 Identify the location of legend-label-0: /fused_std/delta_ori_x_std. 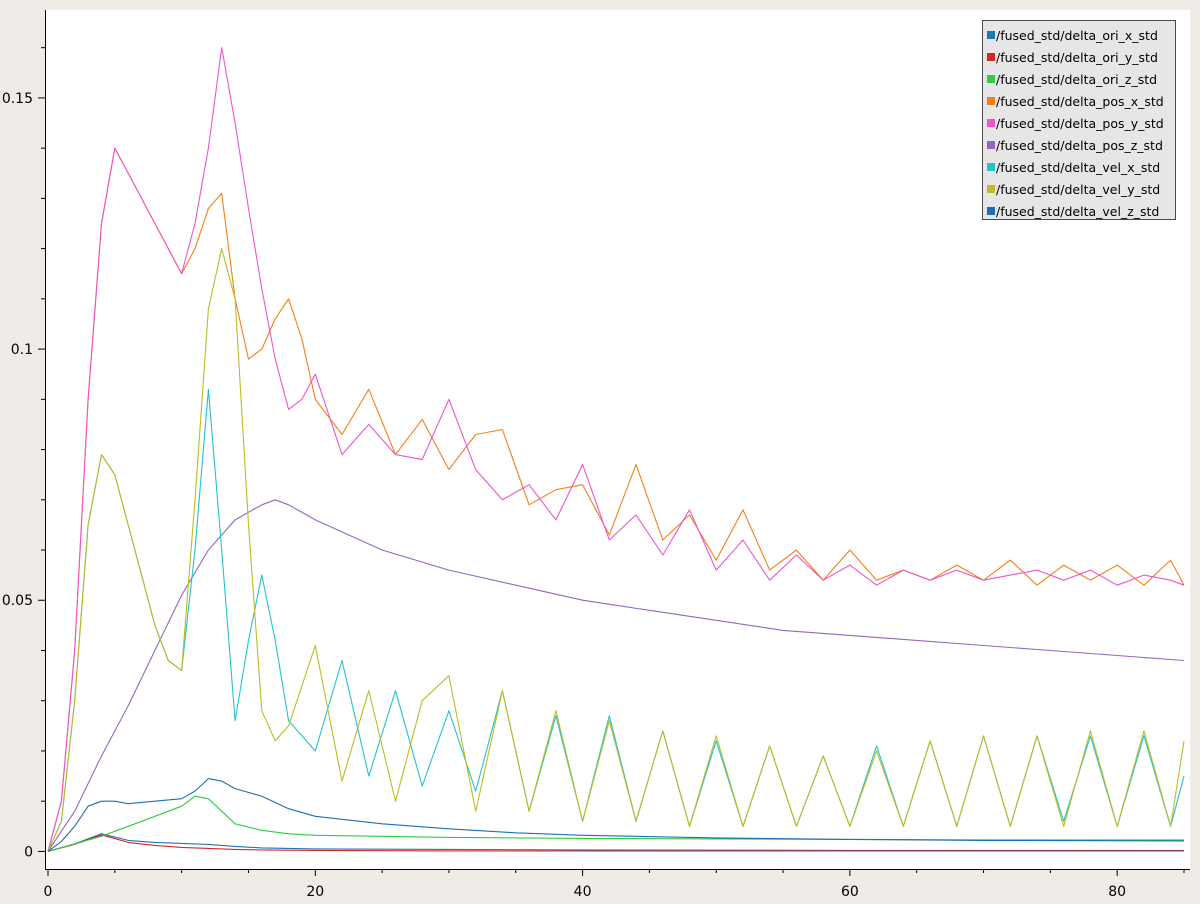
(1077, 35).